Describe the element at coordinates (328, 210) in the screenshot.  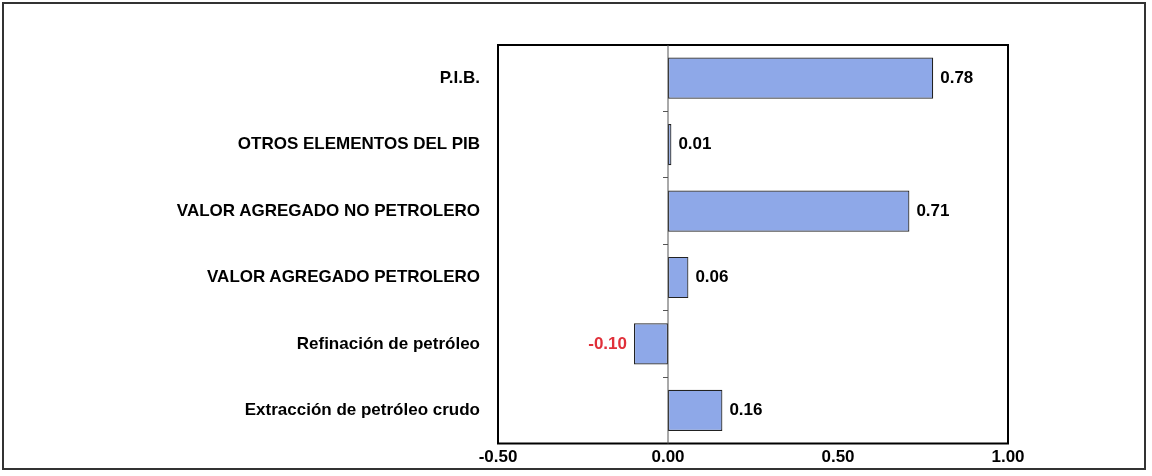
I see `y-tick-label: VALOR AGREGADO NO PETROLERO` at that location.